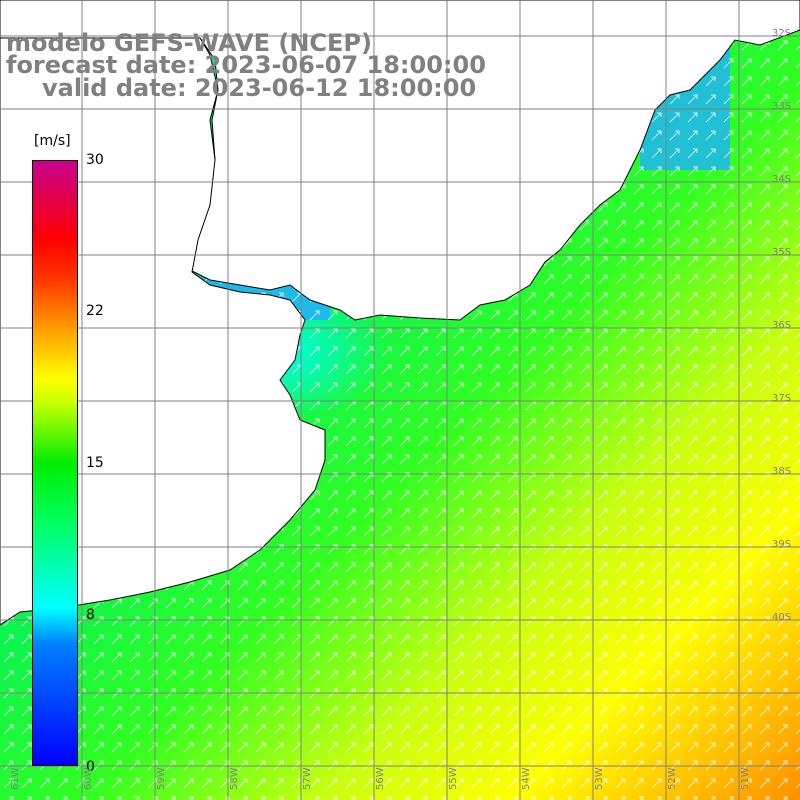  I want to click on legend-tick-30: 30, so click(95, 160).